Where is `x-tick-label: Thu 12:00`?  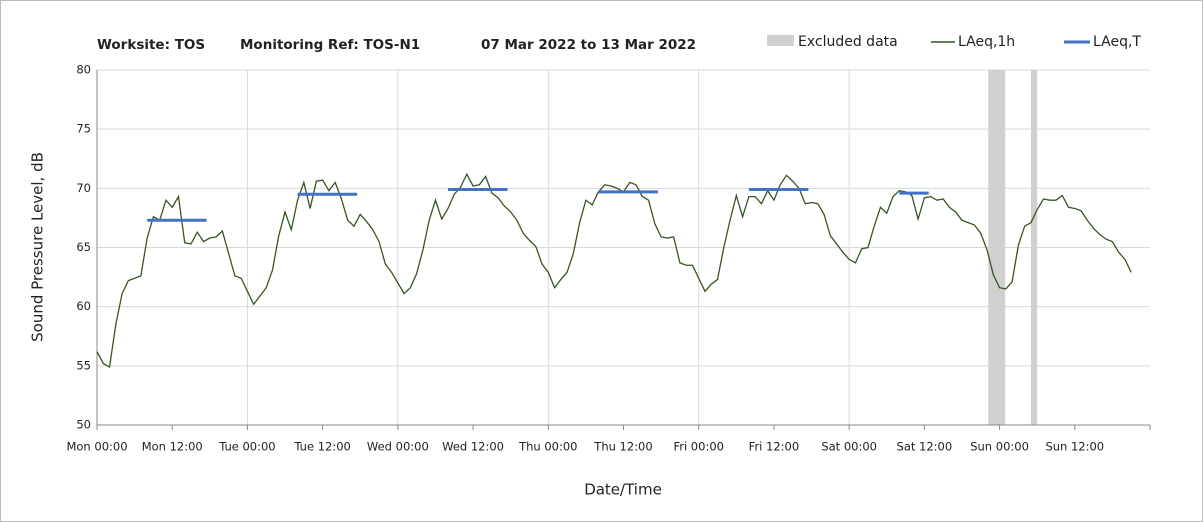 x-tick-label: Thu 12:00 is located at coordinates (622, 447).